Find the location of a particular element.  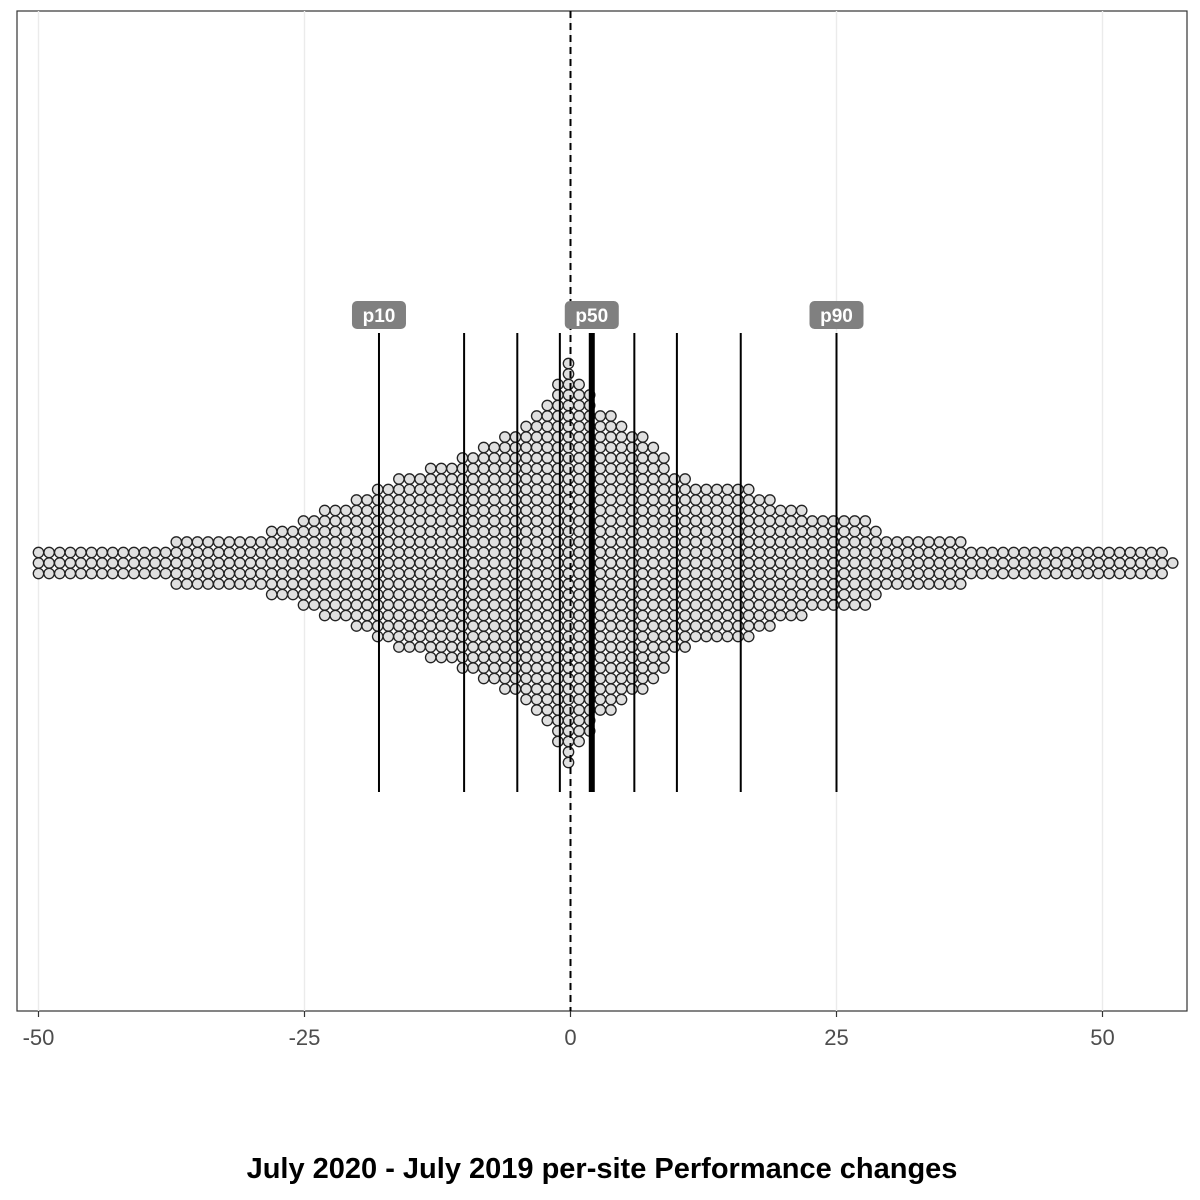

percentile-labels: p10 p50 p90 is located at coordinates (607, 315).